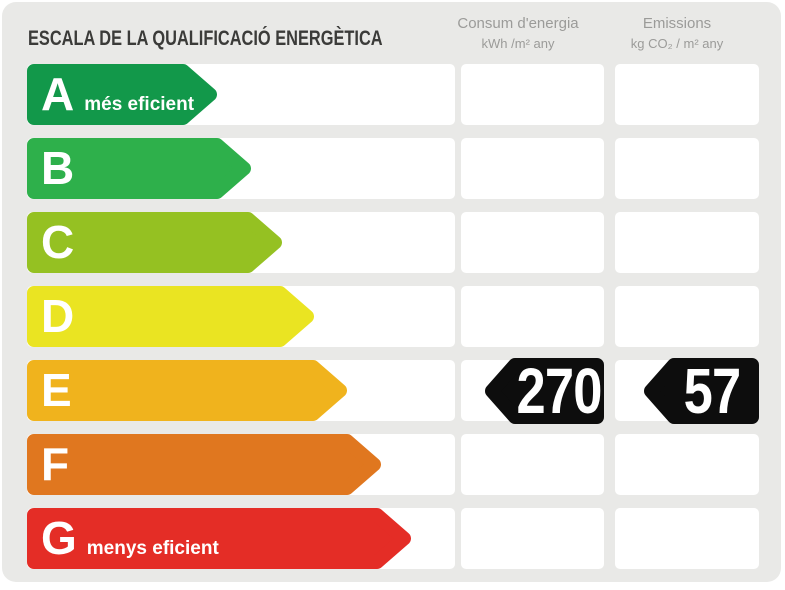 The height and width of the screenshot is (590, 785). I want to click on rating-letter-a: A, so click(58, 94).